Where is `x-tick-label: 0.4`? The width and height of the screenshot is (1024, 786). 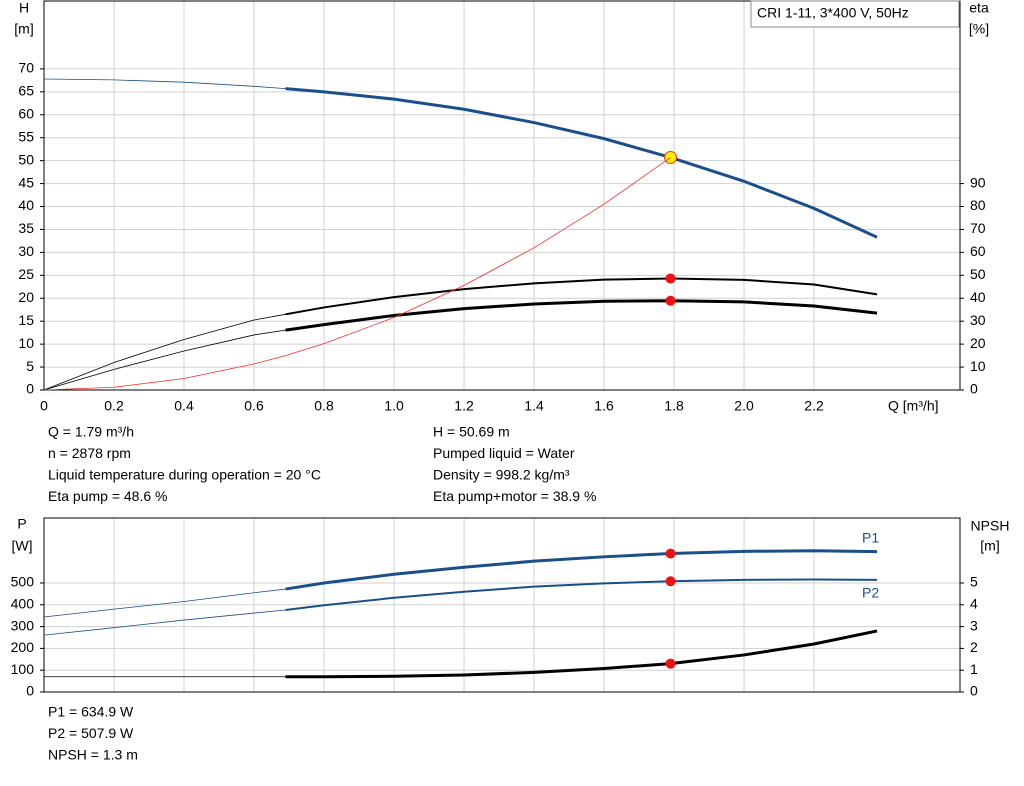
x-tick-label: 0.4 is located at coordinates (184, 406).